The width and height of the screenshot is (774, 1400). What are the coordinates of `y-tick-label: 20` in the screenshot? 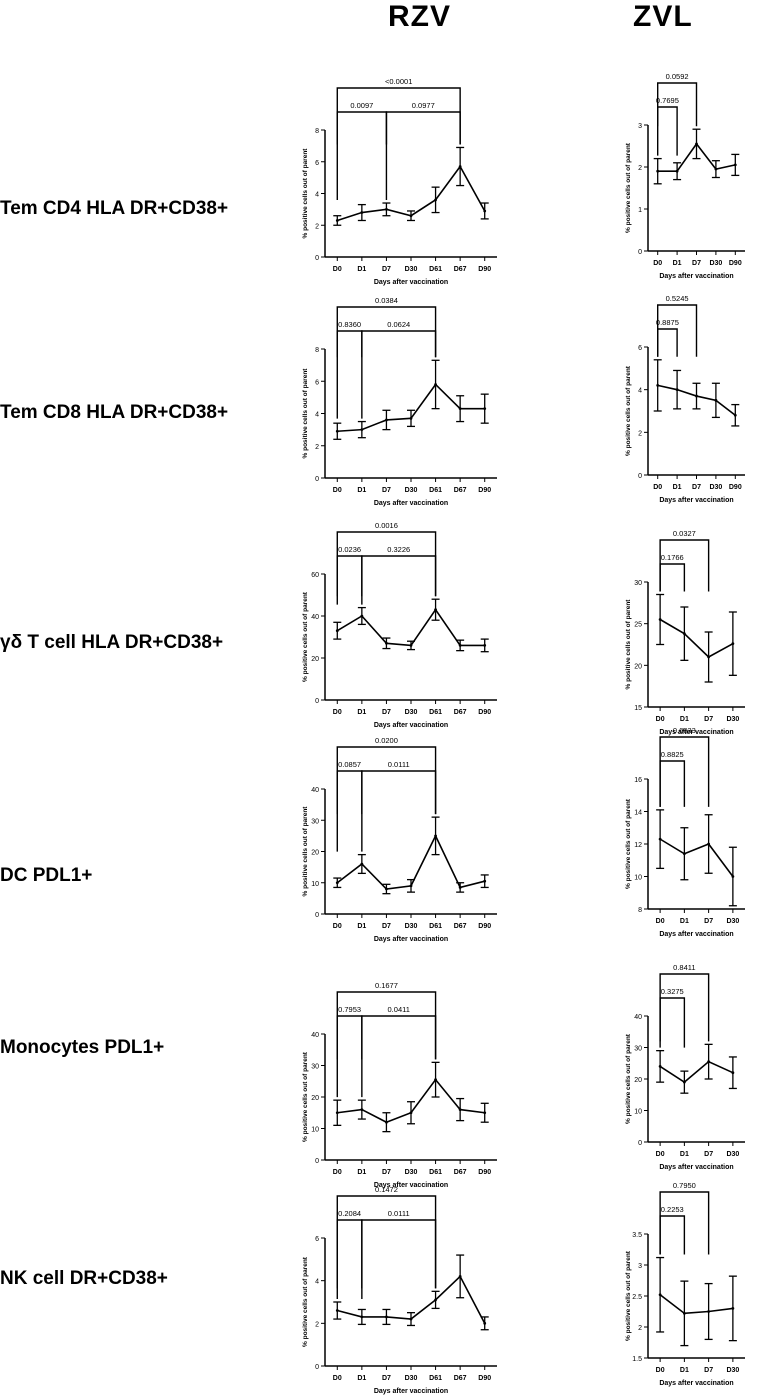 It's located at (315, 853).